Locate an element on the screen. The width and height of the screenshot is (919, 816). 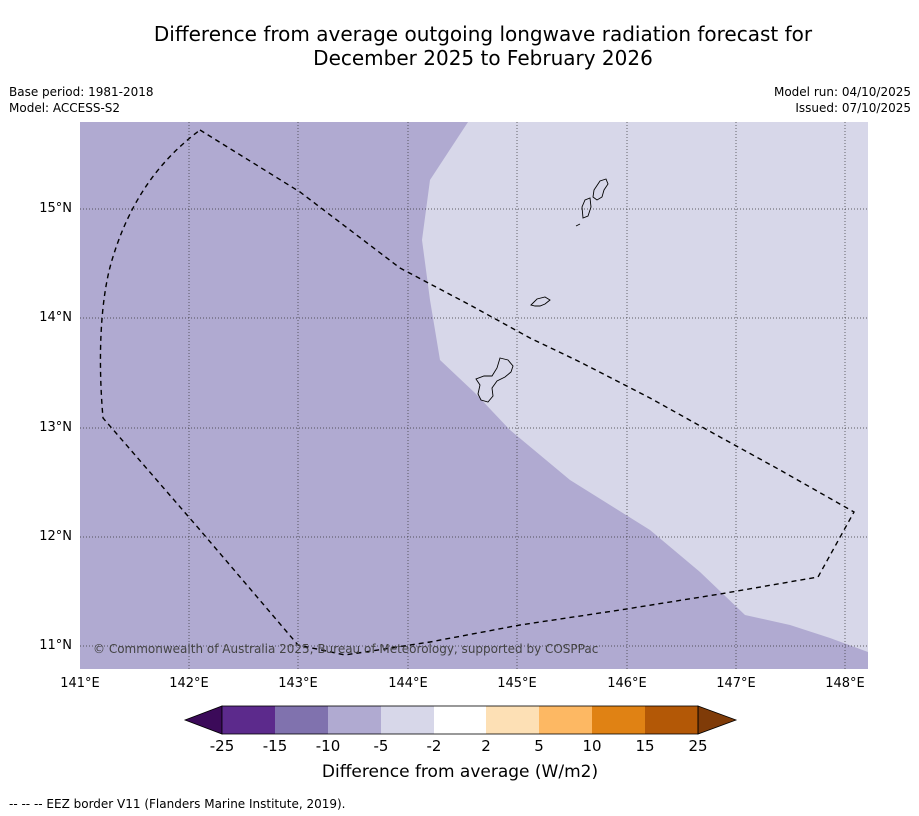
lon-label: 141°E is located at coordinates (80, 683).